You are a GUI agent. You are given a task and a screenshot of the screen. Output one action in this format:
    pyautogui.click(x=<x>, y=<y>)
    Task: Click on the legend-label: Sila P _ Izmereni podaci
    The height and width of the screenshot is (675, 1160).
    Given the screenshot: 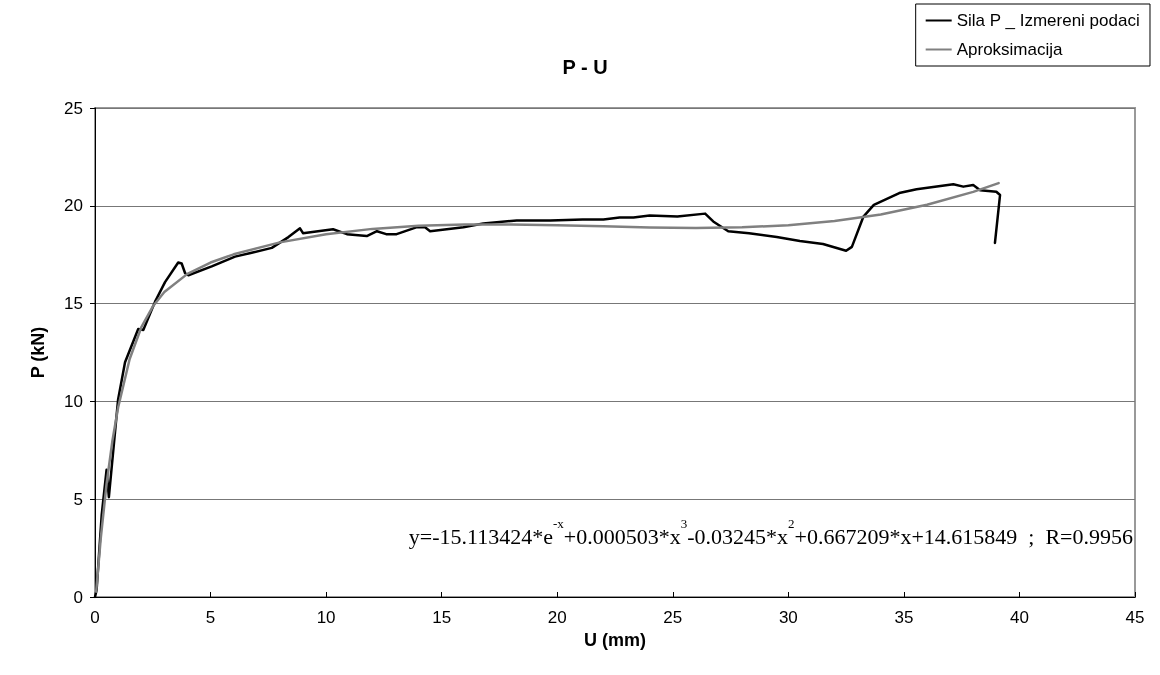 What is the action you would take?
    pyautogui.click(x=1048, y=20)
    